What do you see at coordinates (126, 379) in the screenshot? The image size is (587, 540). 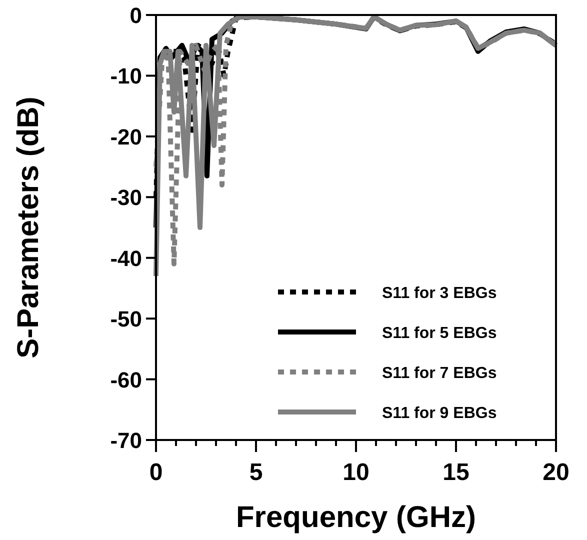 I see `y-tick-label: -60` at bounding box center [126, 379].